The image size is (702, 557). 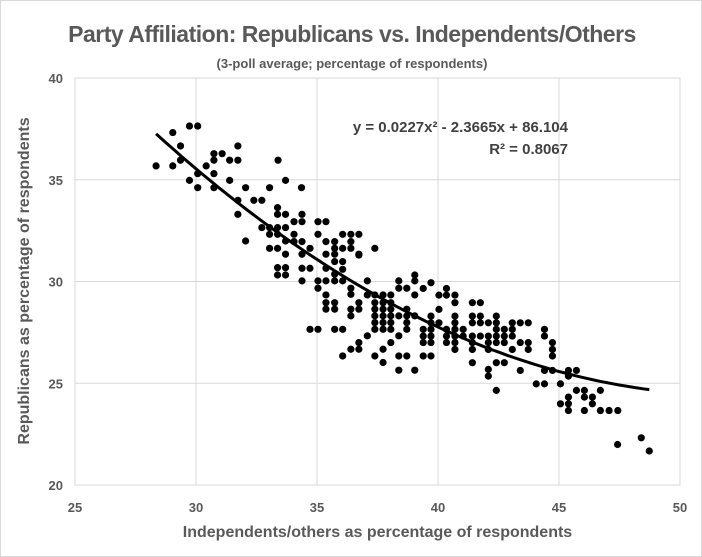 What do you see at coordinates (196, 507) in the screenshot?
I see `x-tick-label: 30` at bounding box center [196, 507].